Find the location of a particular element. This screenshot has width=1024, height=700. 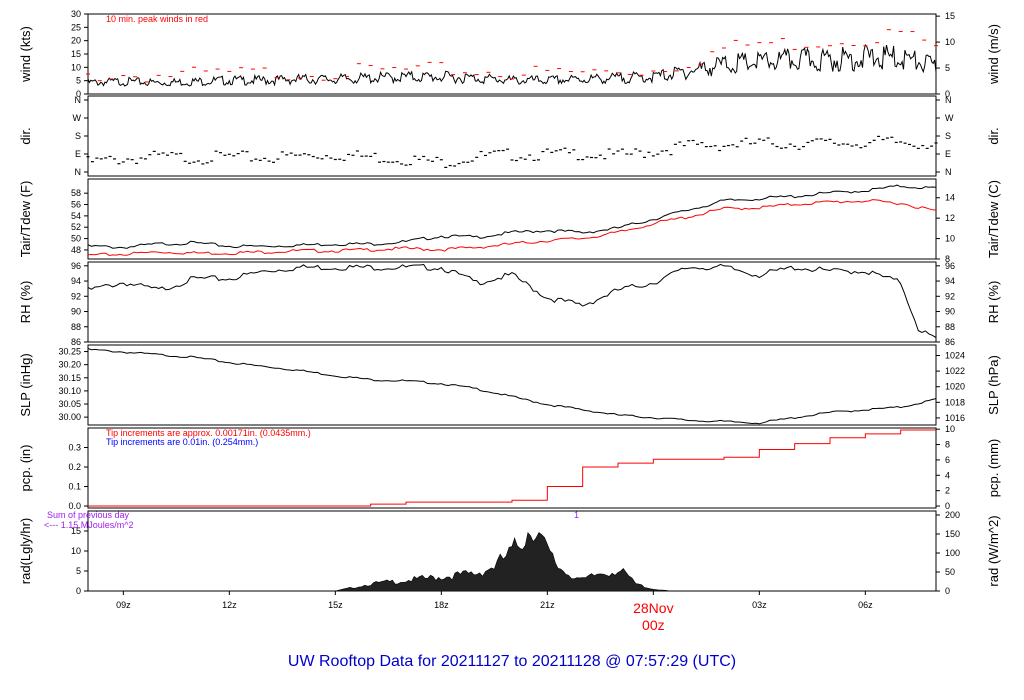

pcp-ytick-right-label: 0 is located at coordinates (947, 506).